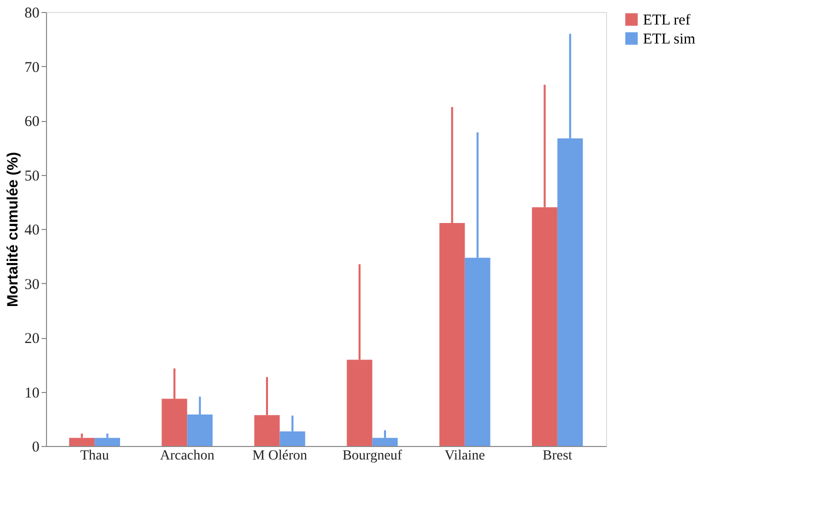 Image resolution: width=834 pixels, height=505 pixels. Describe the element at coordinates (32, 393) in the screenshot. I see `y-tick-label: 10` at that location.